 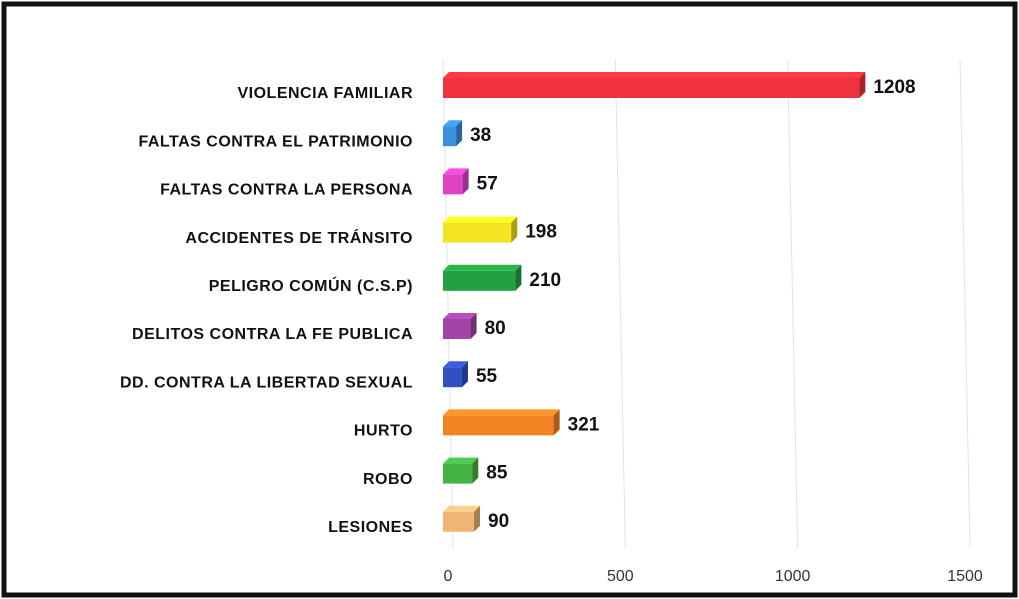 I want to click on value-label: 85, so click(x=497, y=473).